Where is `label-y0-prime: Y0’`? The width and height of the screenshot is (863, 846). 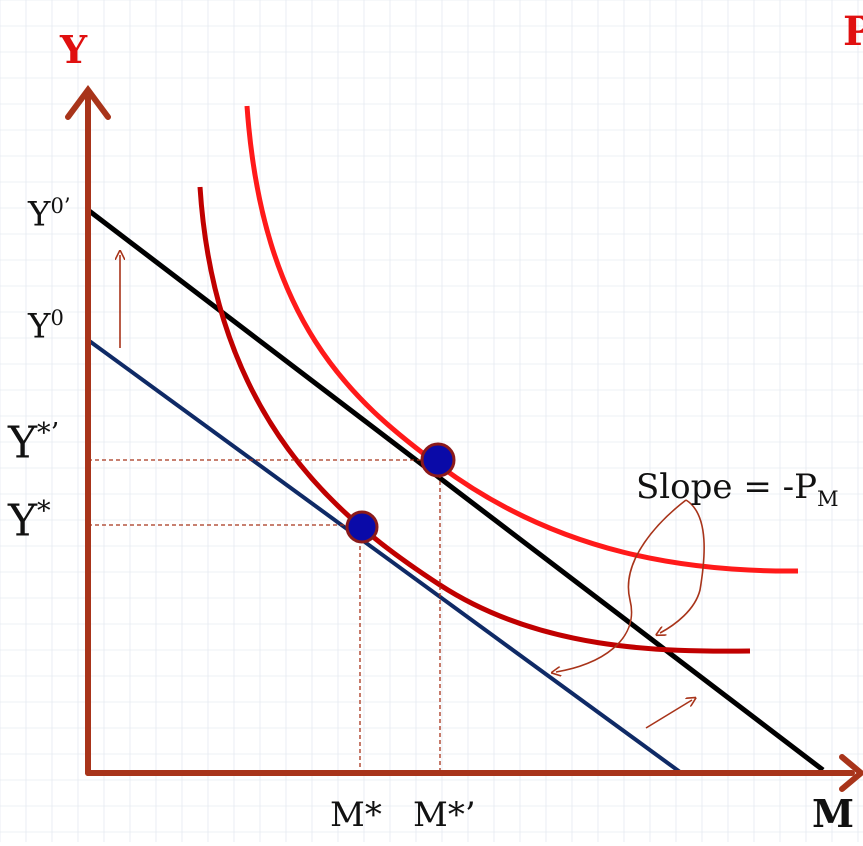
label-y0-prime: Y0’ is located at coordinates (49, 213).